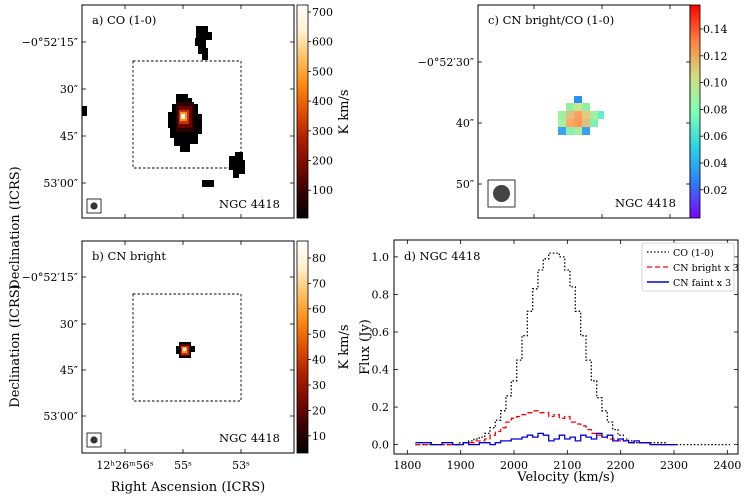 This screenshot has width=748, height=499. Describe the element at coordinates (302, 347) in the screenshot. I see `panel-b-colorbar` at that location.